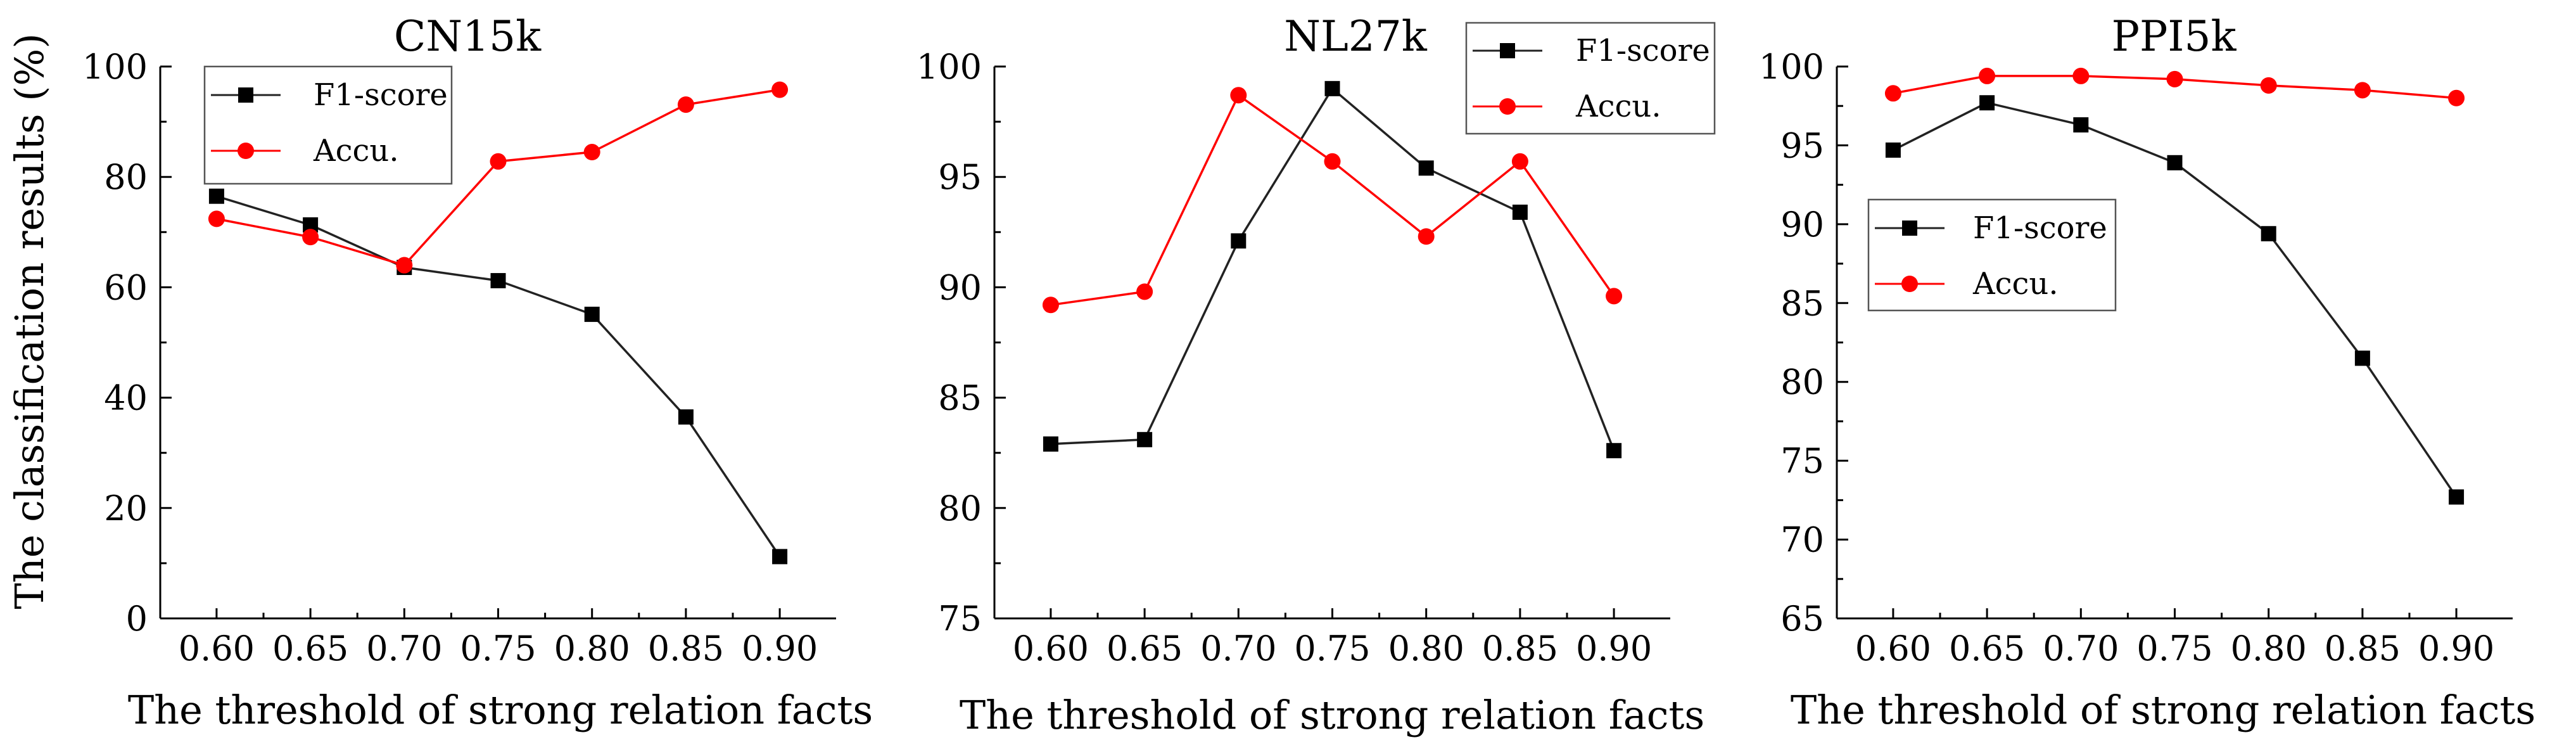 The image size is (2576, 754). I want to click on panel-nl27k-legend-f1-label: F1-score, so click(1643, 50).